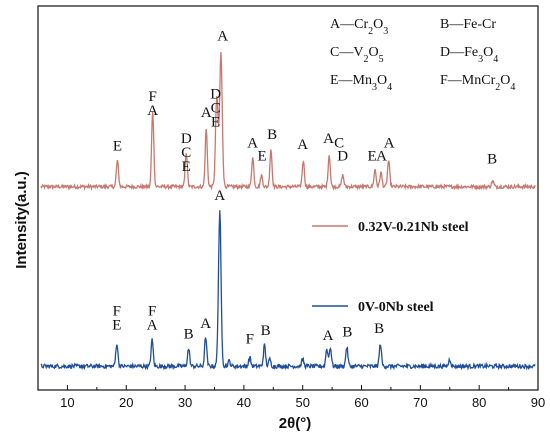  I want to click on phase-key-item: D—Fe3O4, so click(469, 55).